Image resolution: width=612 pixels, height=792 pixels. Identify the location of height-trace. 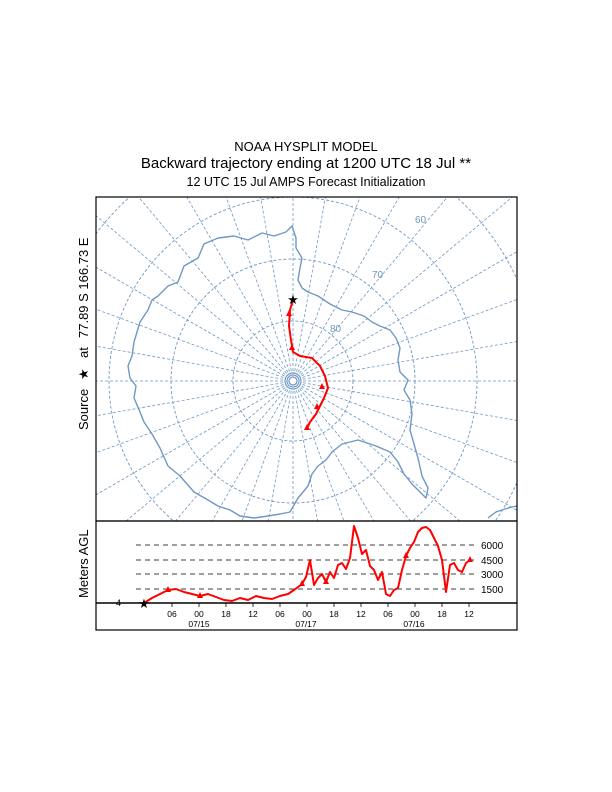
(307, 564).